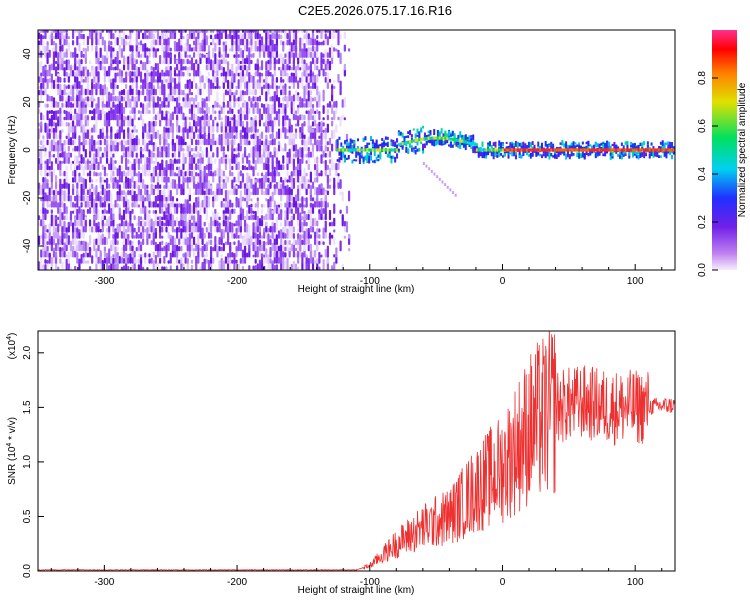 The height and width of the screenshot is (605, 750). What do you see at coordinates (503, 281) in the screenshot?
I see `top-x-tick-label: 0` at bounding box center [503, 281].